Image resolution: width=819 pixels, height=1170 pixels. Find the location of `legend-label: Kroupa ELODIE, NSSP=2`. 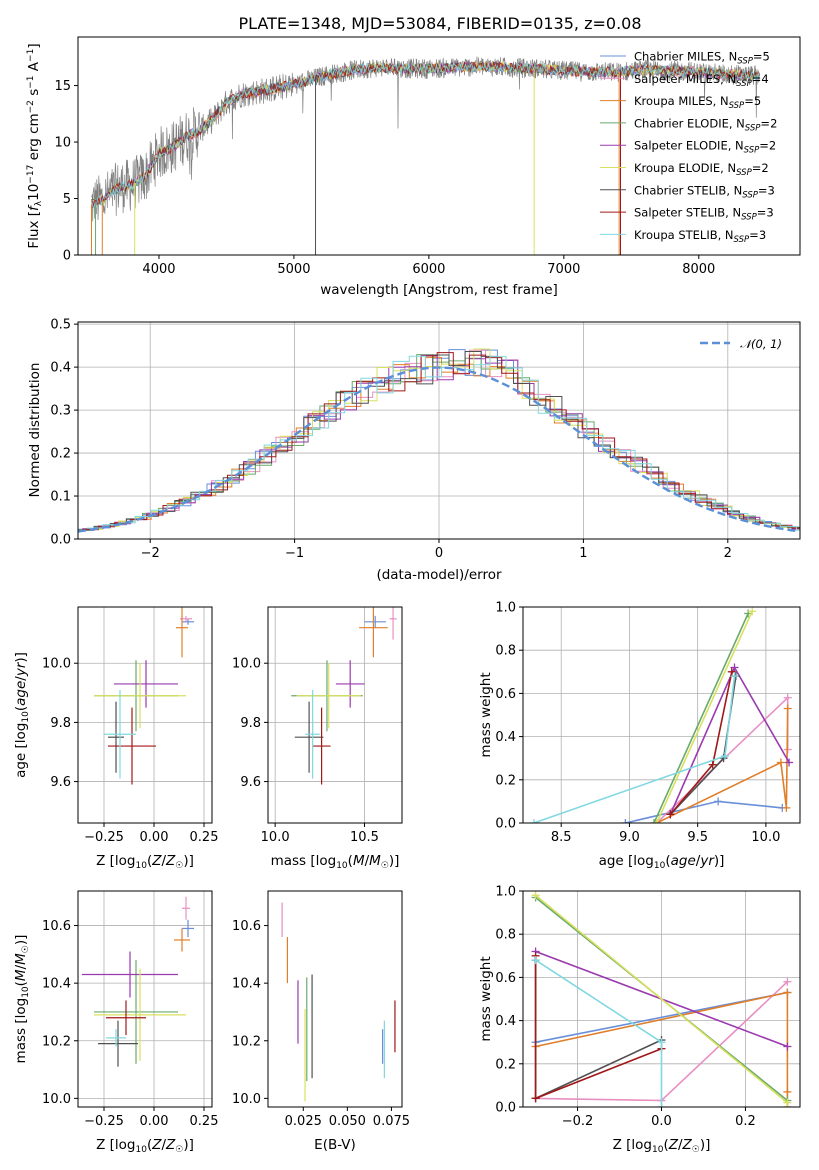

legend-label: Kroupa ELODIE, NSSP=2 is located at coordinates (701, 169).